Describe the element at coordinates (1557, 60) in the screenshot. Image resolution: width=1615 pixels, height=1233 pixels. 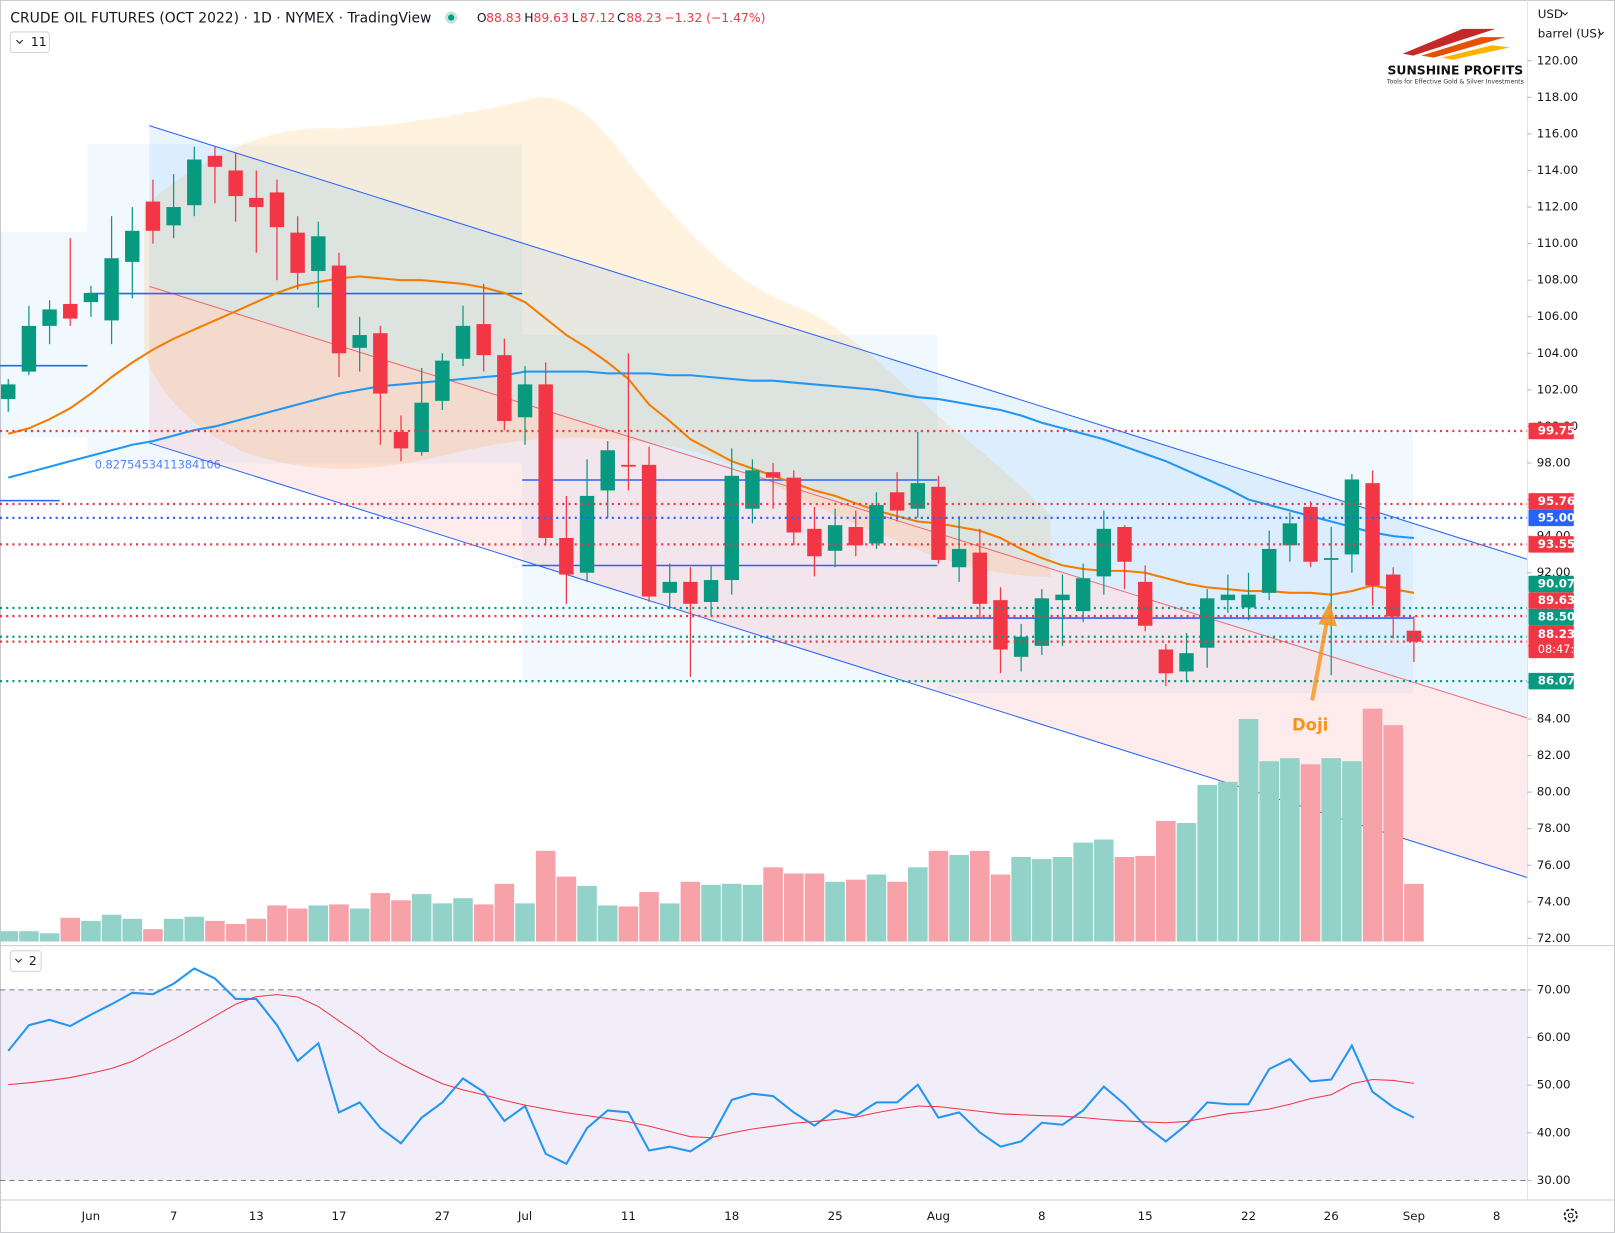
I see `y-tick-label: 120.00` at that location.